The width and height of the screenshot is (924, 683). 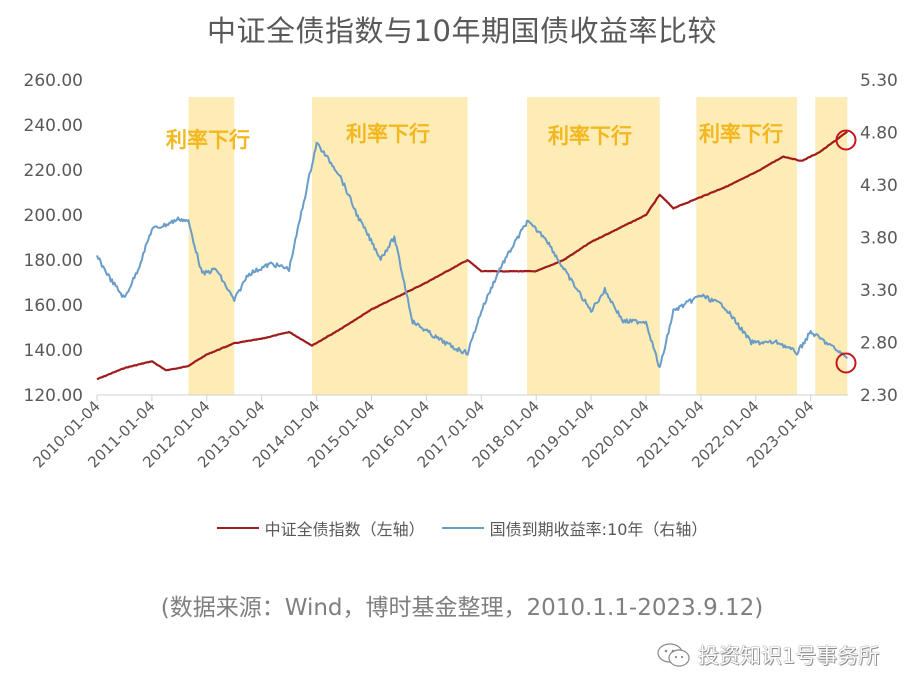 I want to click on wechat-icon, so click(x=673, y=655).